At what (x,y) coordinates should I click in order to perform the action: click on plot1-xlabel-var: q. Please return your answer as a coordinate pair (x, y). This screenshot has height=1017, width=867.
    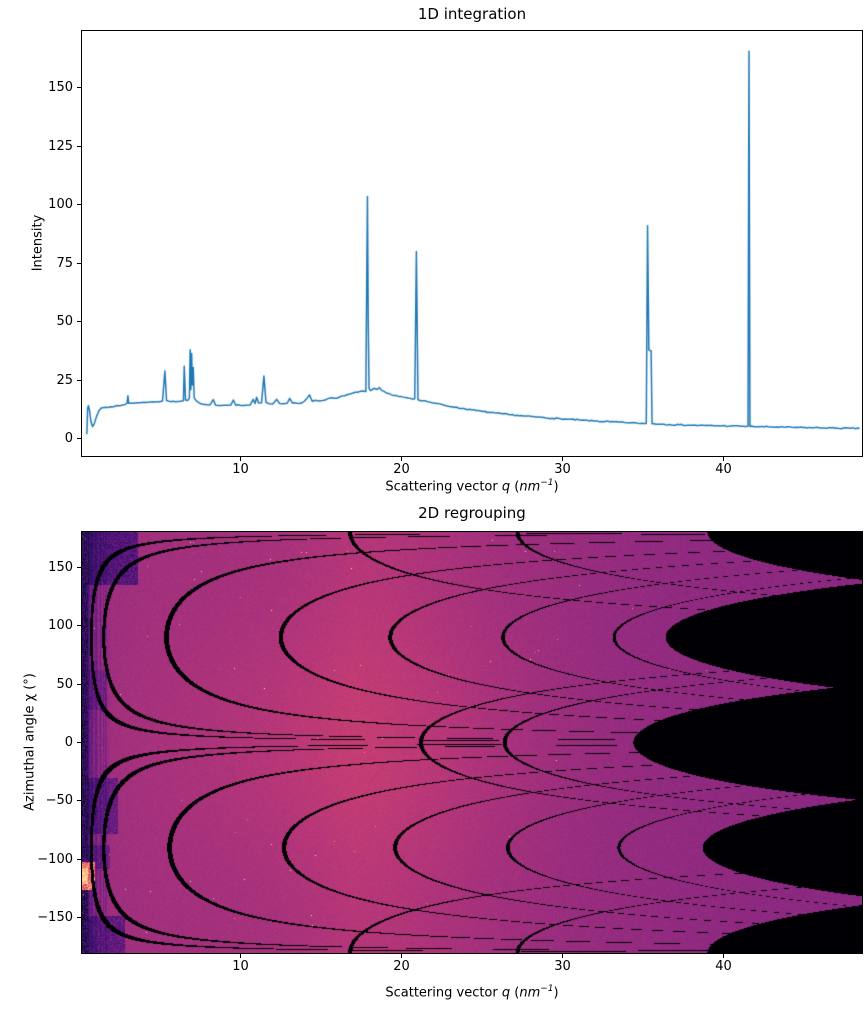
    Looking at the image, I should click on (506, 487).